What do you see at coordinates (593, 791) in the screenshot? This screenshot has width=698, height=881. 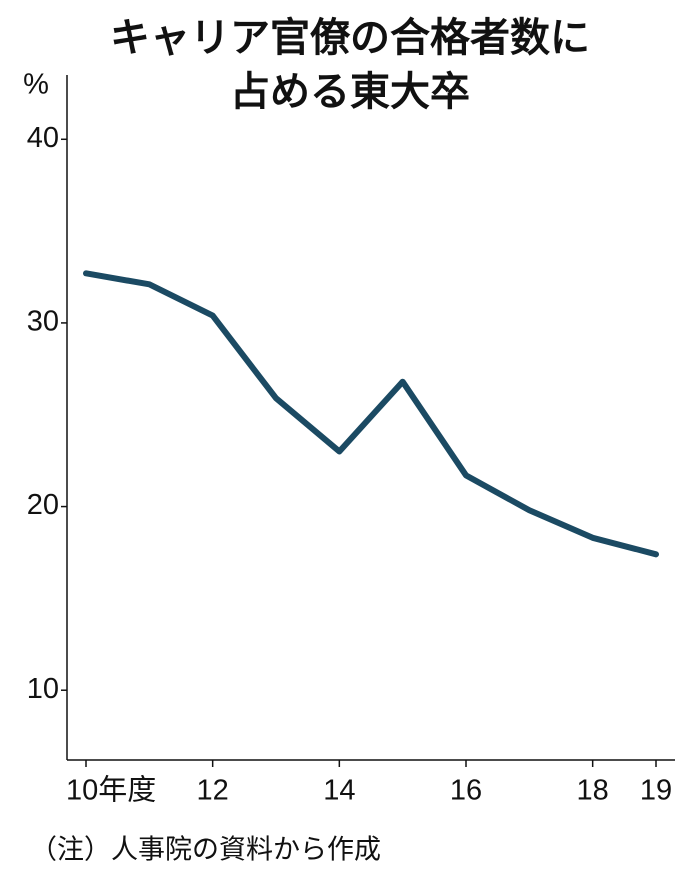 I see `x-tick-label: 18` at bounding box center [593, 791].